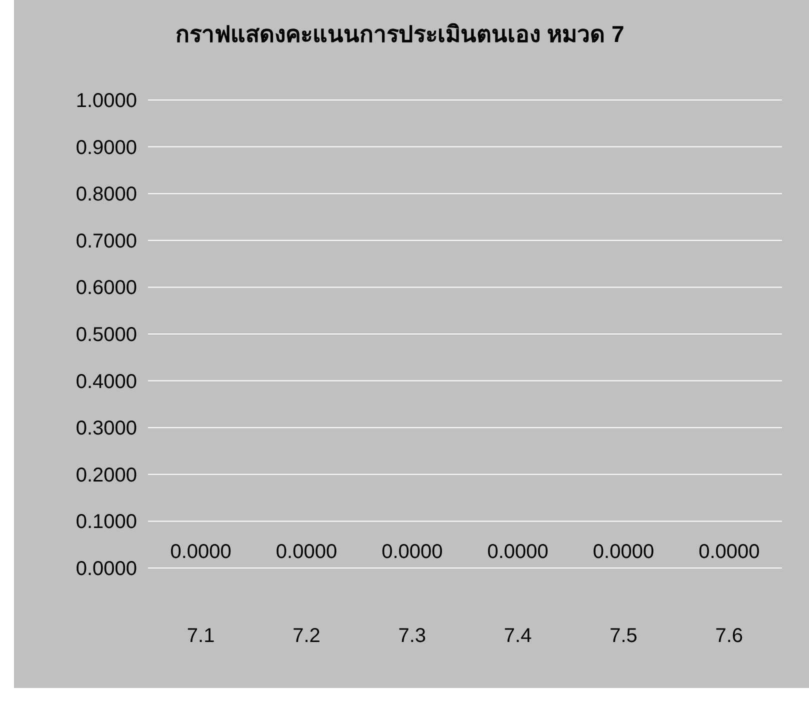  What do you see at coordinates (106, 241) in the screenshot?
I see `y-tick-label: 0.7000` at bounding box center [106, 241].